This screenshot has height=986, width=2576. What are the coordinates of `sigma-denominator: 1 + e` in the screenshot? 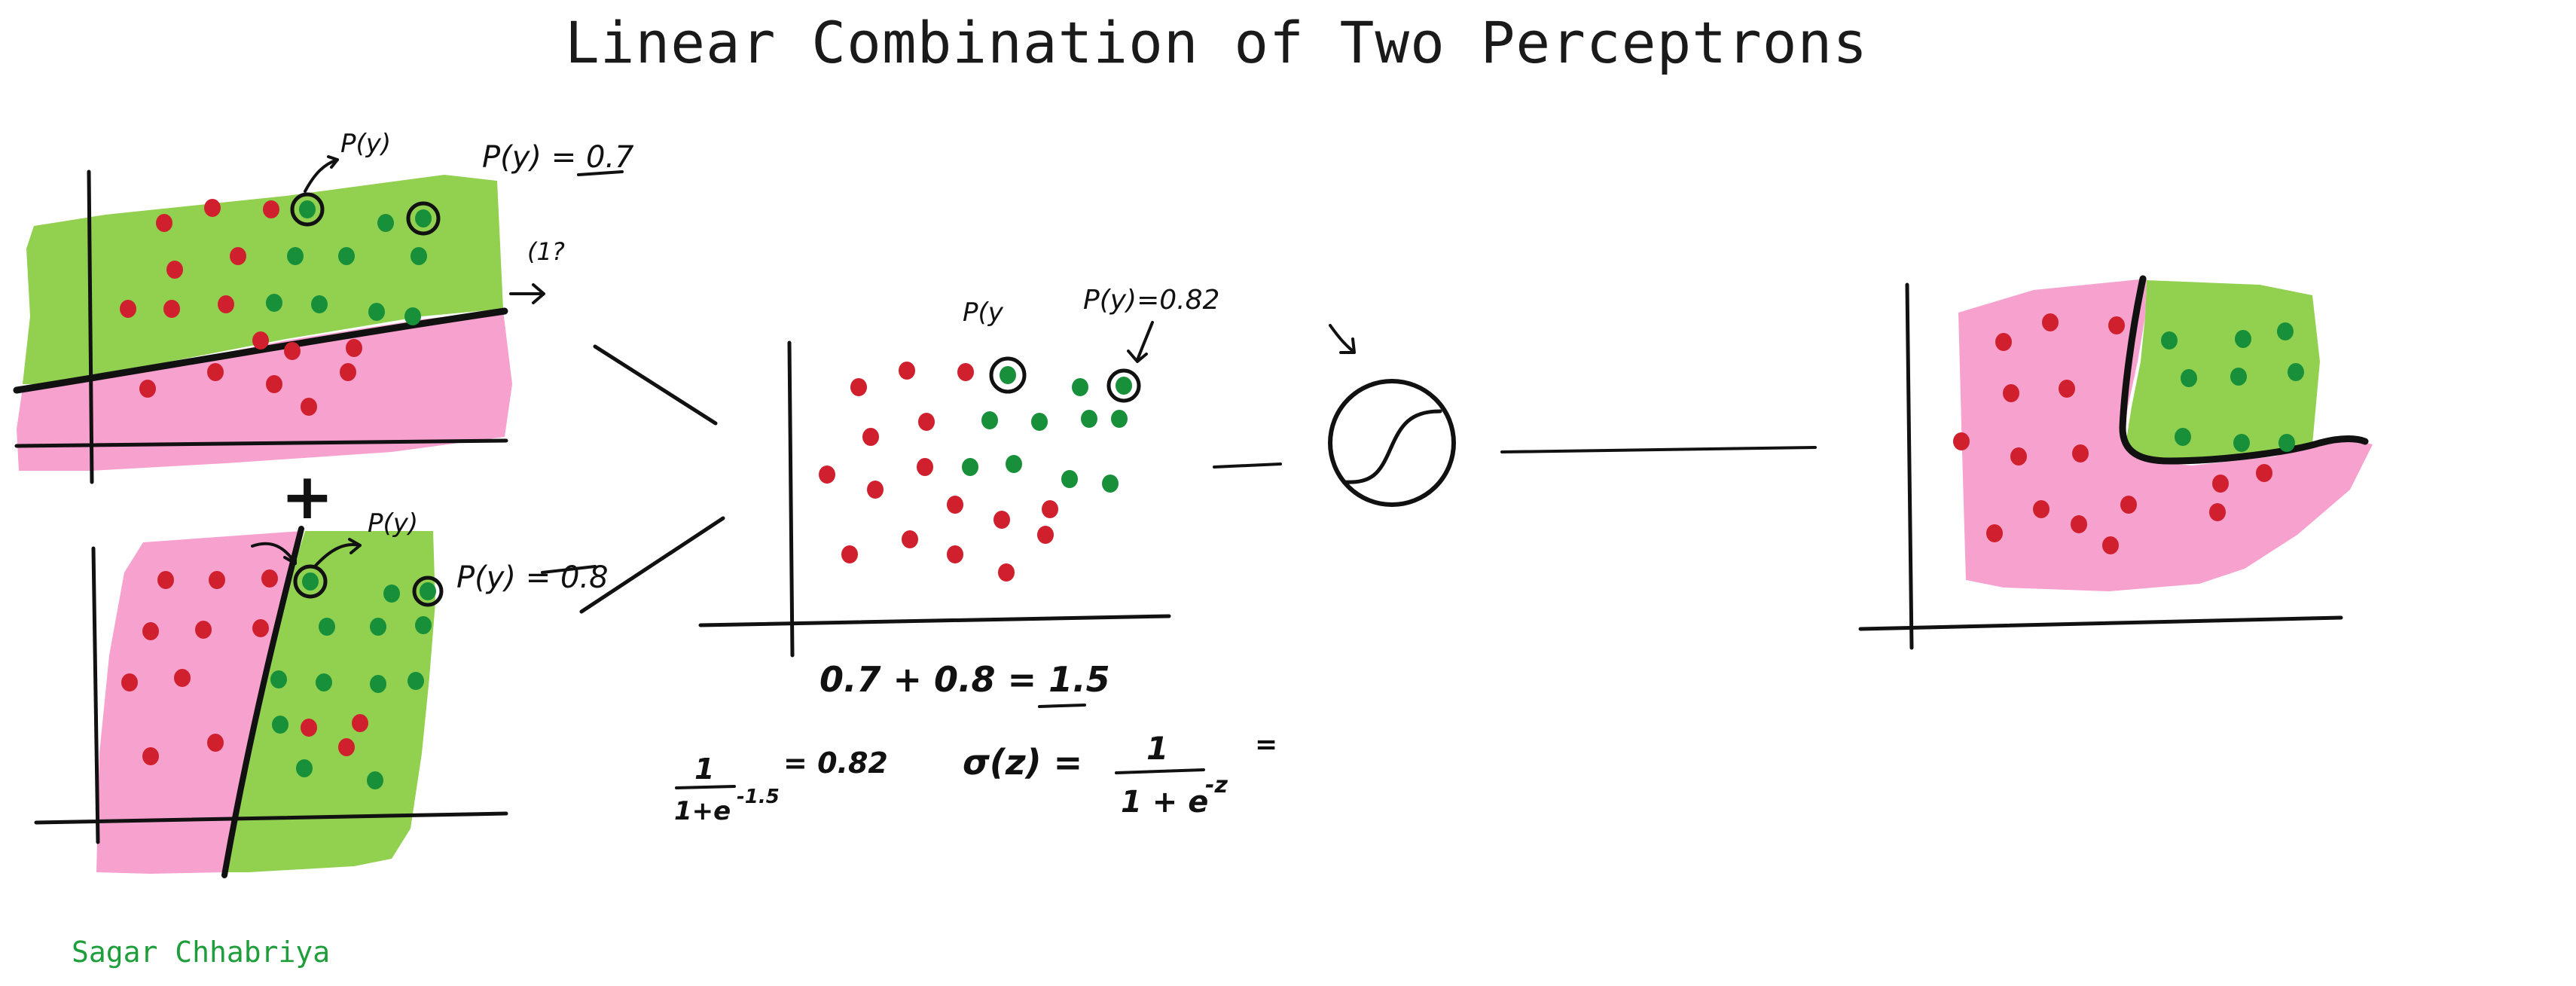 It's located at (1165, 802).